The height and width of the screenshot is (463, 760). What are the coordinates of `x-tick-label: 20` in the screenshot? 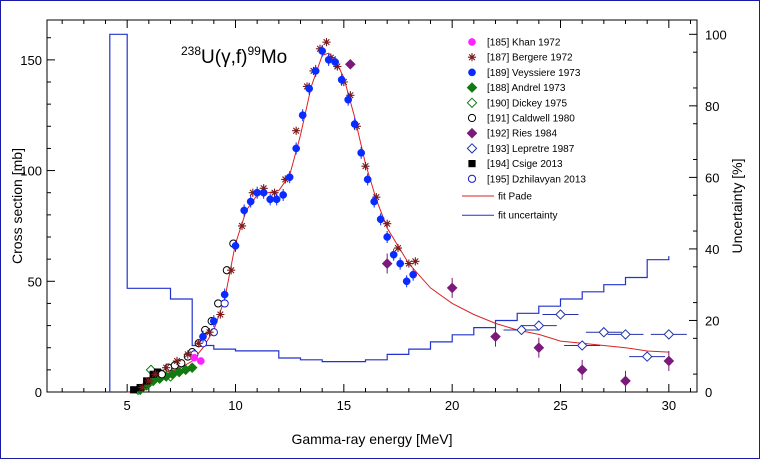 It's located at (452, 405).